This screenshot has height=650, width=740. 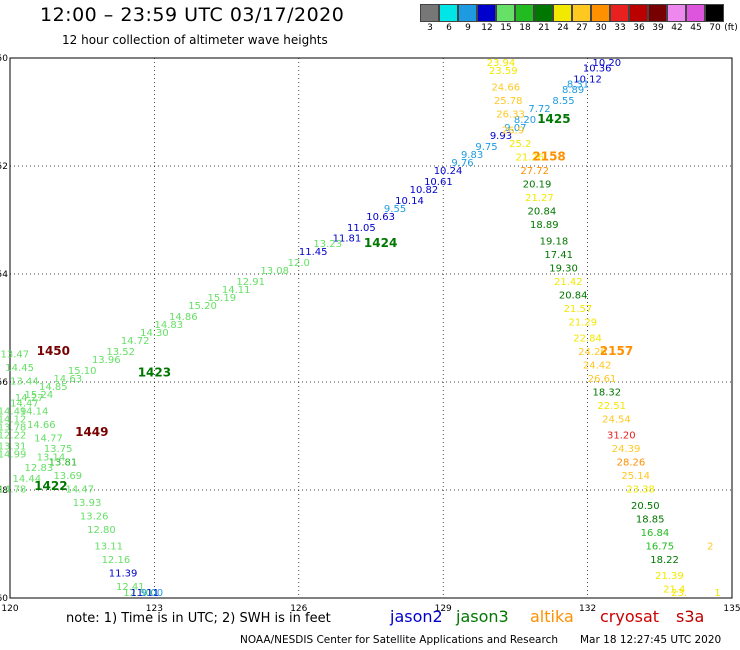 What do you see at coordinates (250, 282) in the screenshot?
I see `wave-value-label: 12.91` at bounding box center [250, 282].